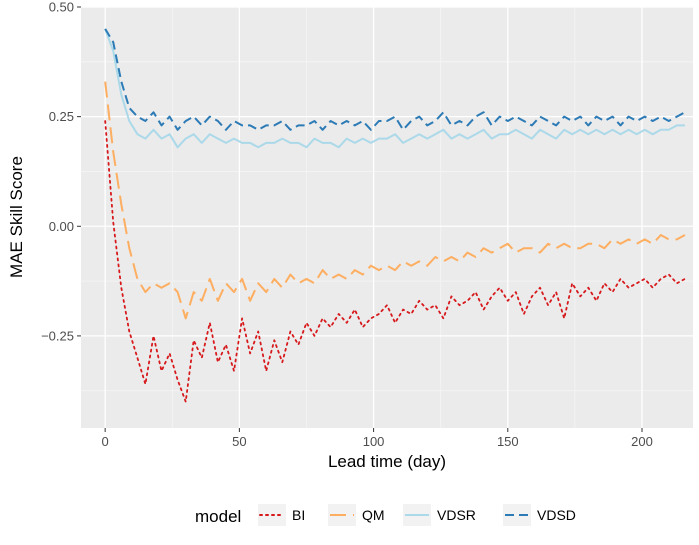 This screenshot has width=699, height=545. What do you see at coordinates (387, 461) in the screenshot?
I see `x-axis-label: Lead time (day)` at bounding box center [387, 461].